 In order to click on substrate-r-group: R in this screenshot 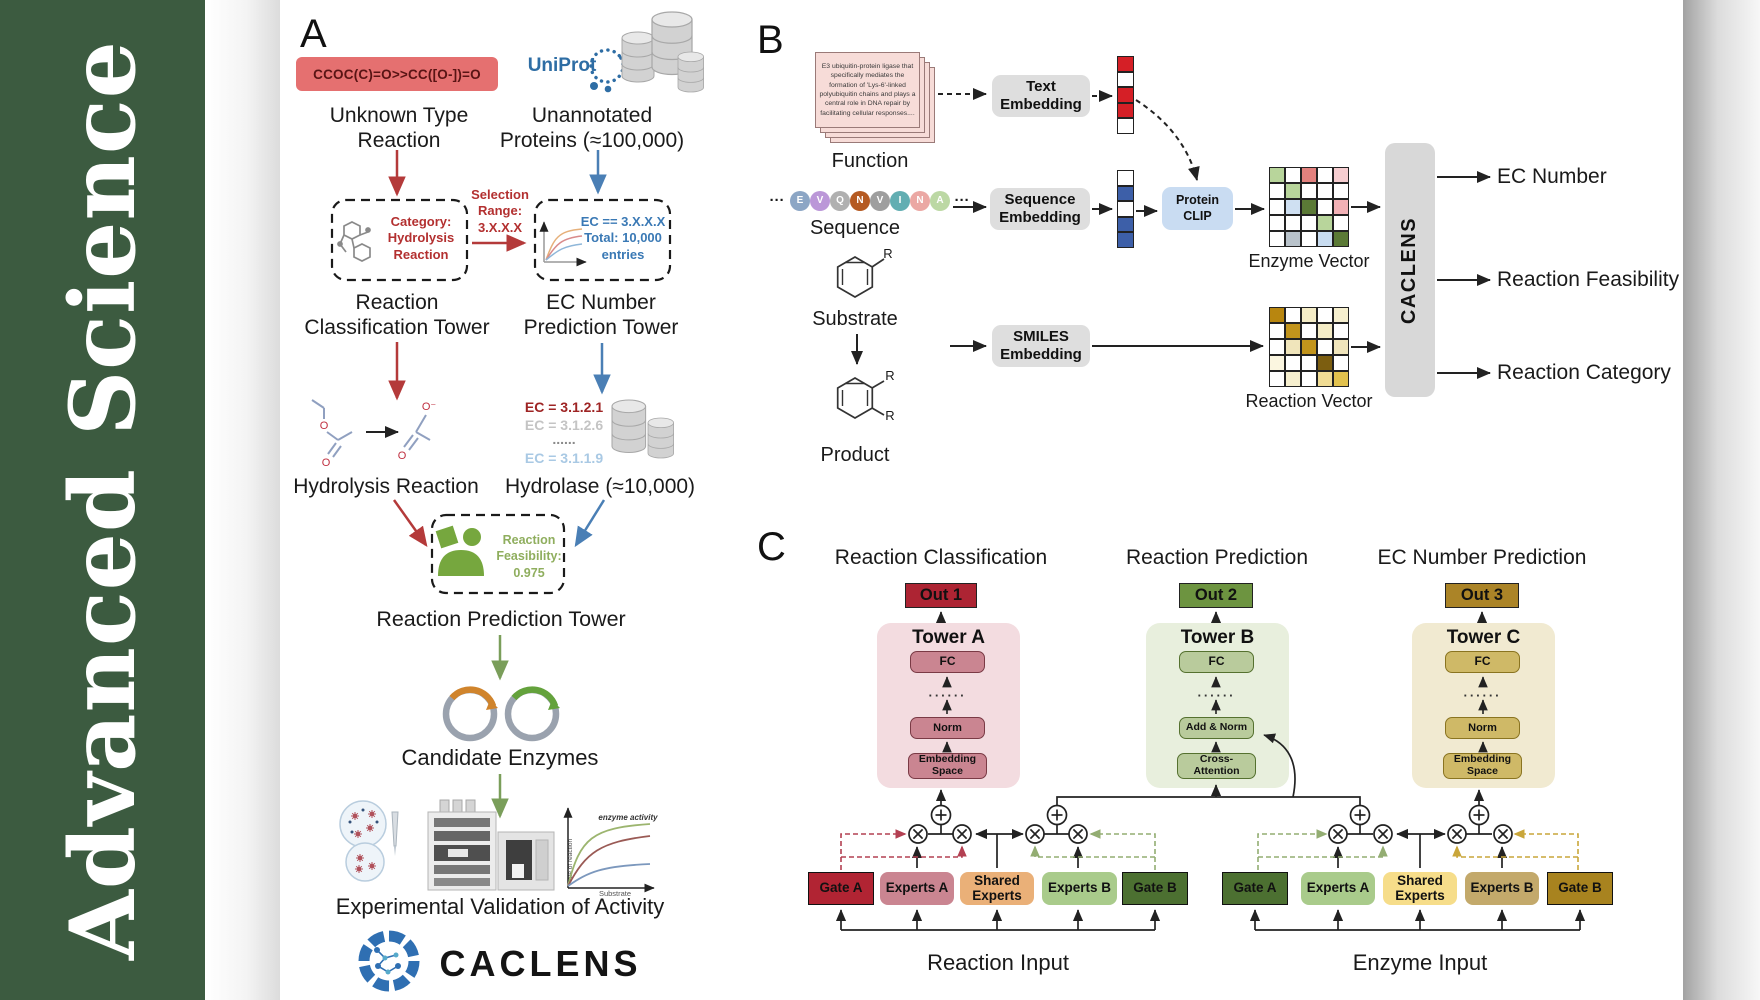, I will do `click(888, 253)`.